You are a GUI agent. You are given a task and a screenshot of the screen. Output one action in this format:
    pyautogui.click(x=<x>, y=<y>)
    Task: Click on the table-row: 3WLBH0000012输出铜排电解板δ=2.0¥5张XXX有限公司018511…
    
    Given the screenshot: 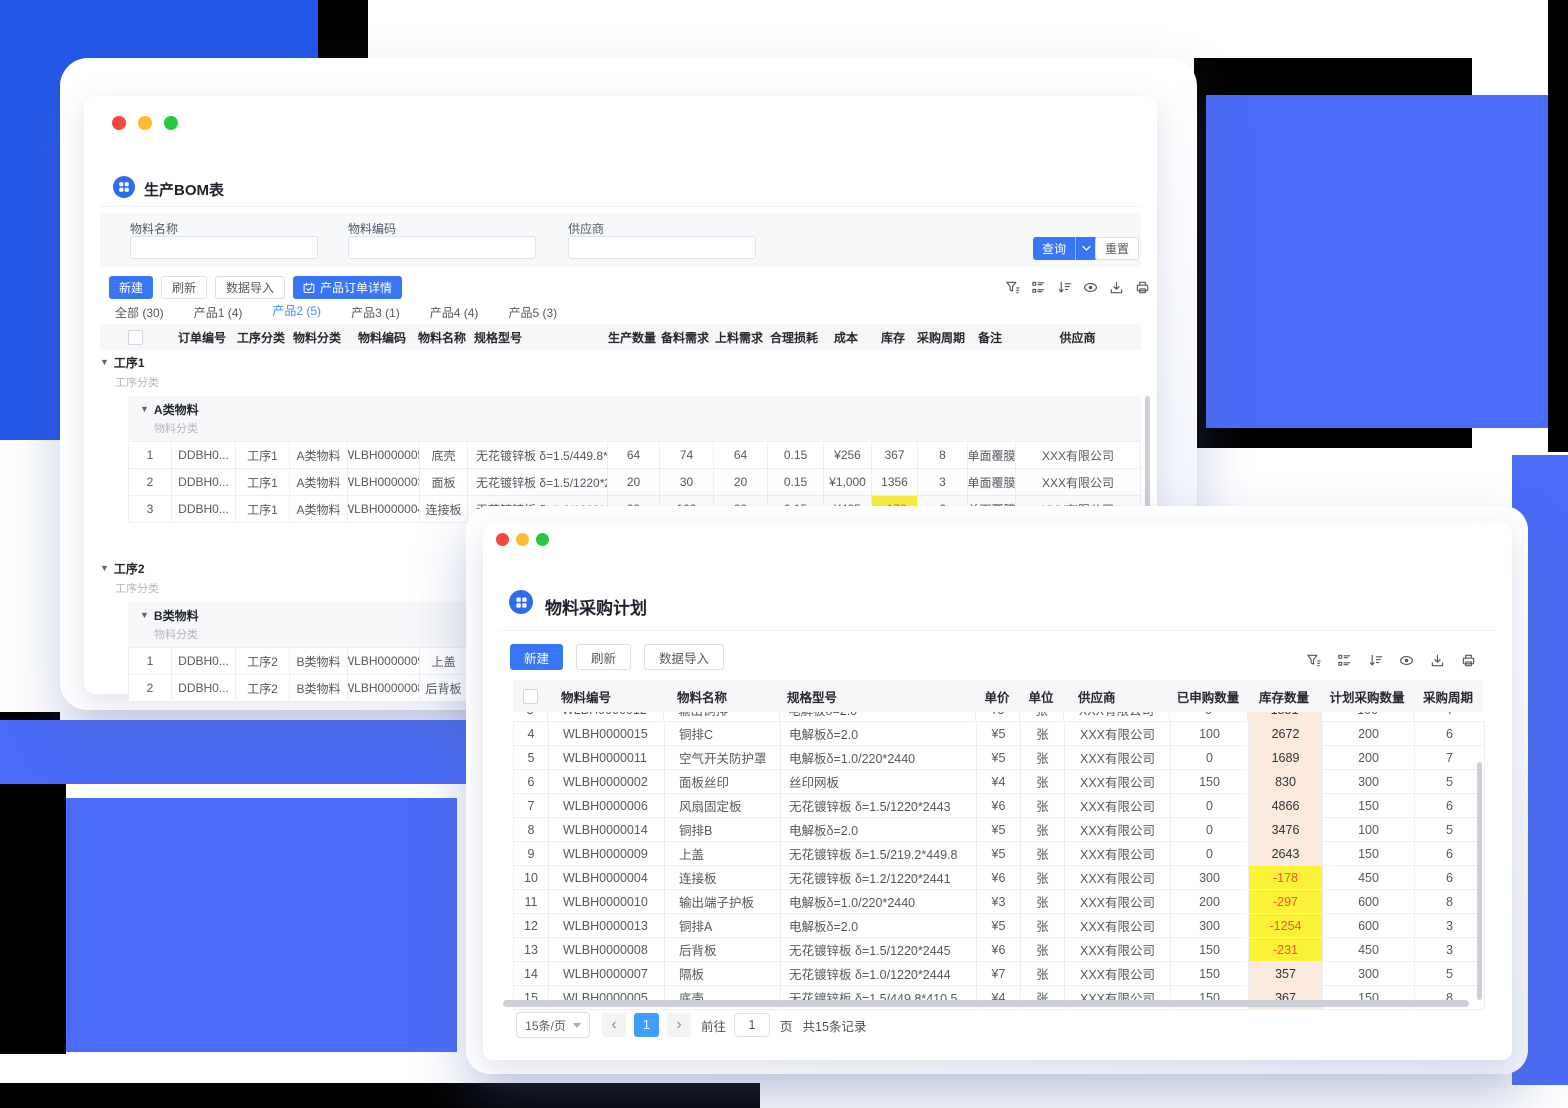 What is the action you would take?
    pyautogui.click(x=998, y=716)
    